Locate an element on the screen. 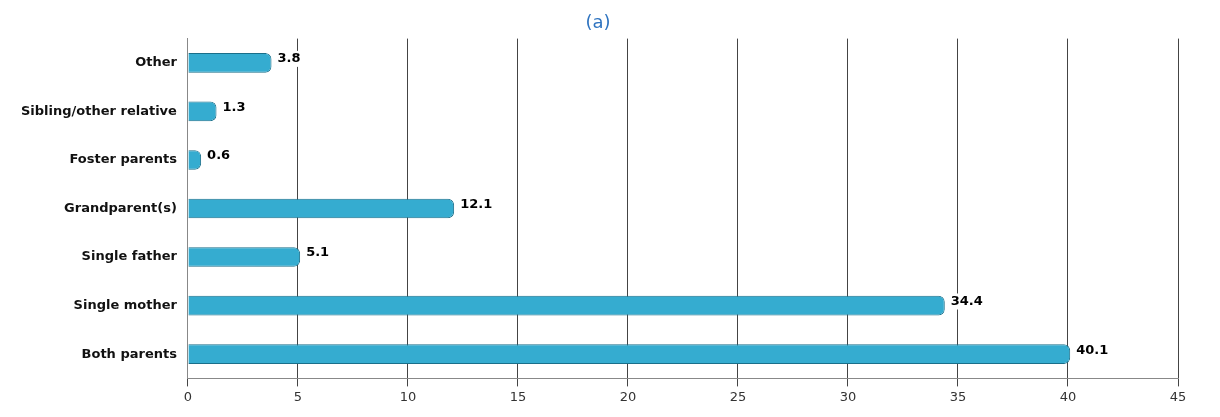 The width and height of the screenshot is (1220, 417). y-tick-label: Single mother is located at coordinates (125, 304).